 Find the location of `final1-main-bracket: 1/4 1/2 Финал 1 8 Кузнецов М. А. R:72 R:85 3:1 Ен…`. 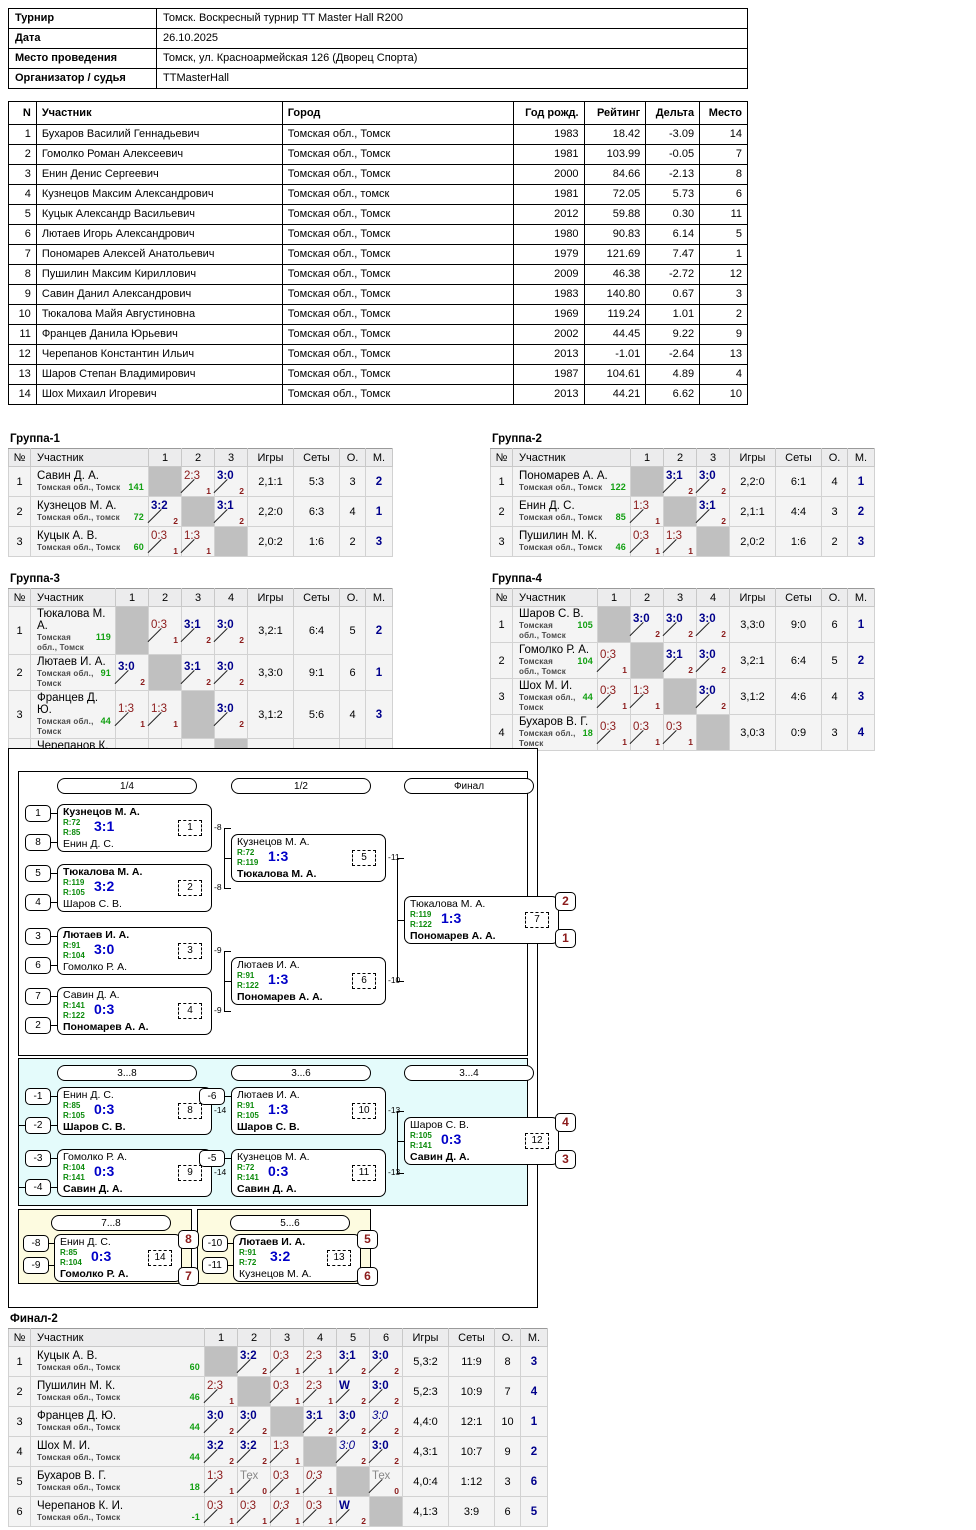

final1-main-bracket: 1/4 1/2 Финал 1 8 Кузнецов М. А. R:72 R:85 3:1 Ен… is located at coordinates (297, 913).